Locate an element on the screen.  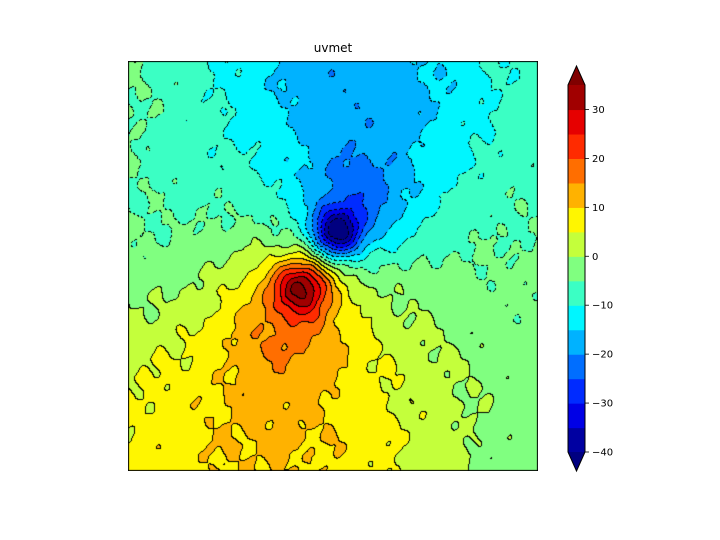
plot-title: uvmet is located at coordinates (333, 48).